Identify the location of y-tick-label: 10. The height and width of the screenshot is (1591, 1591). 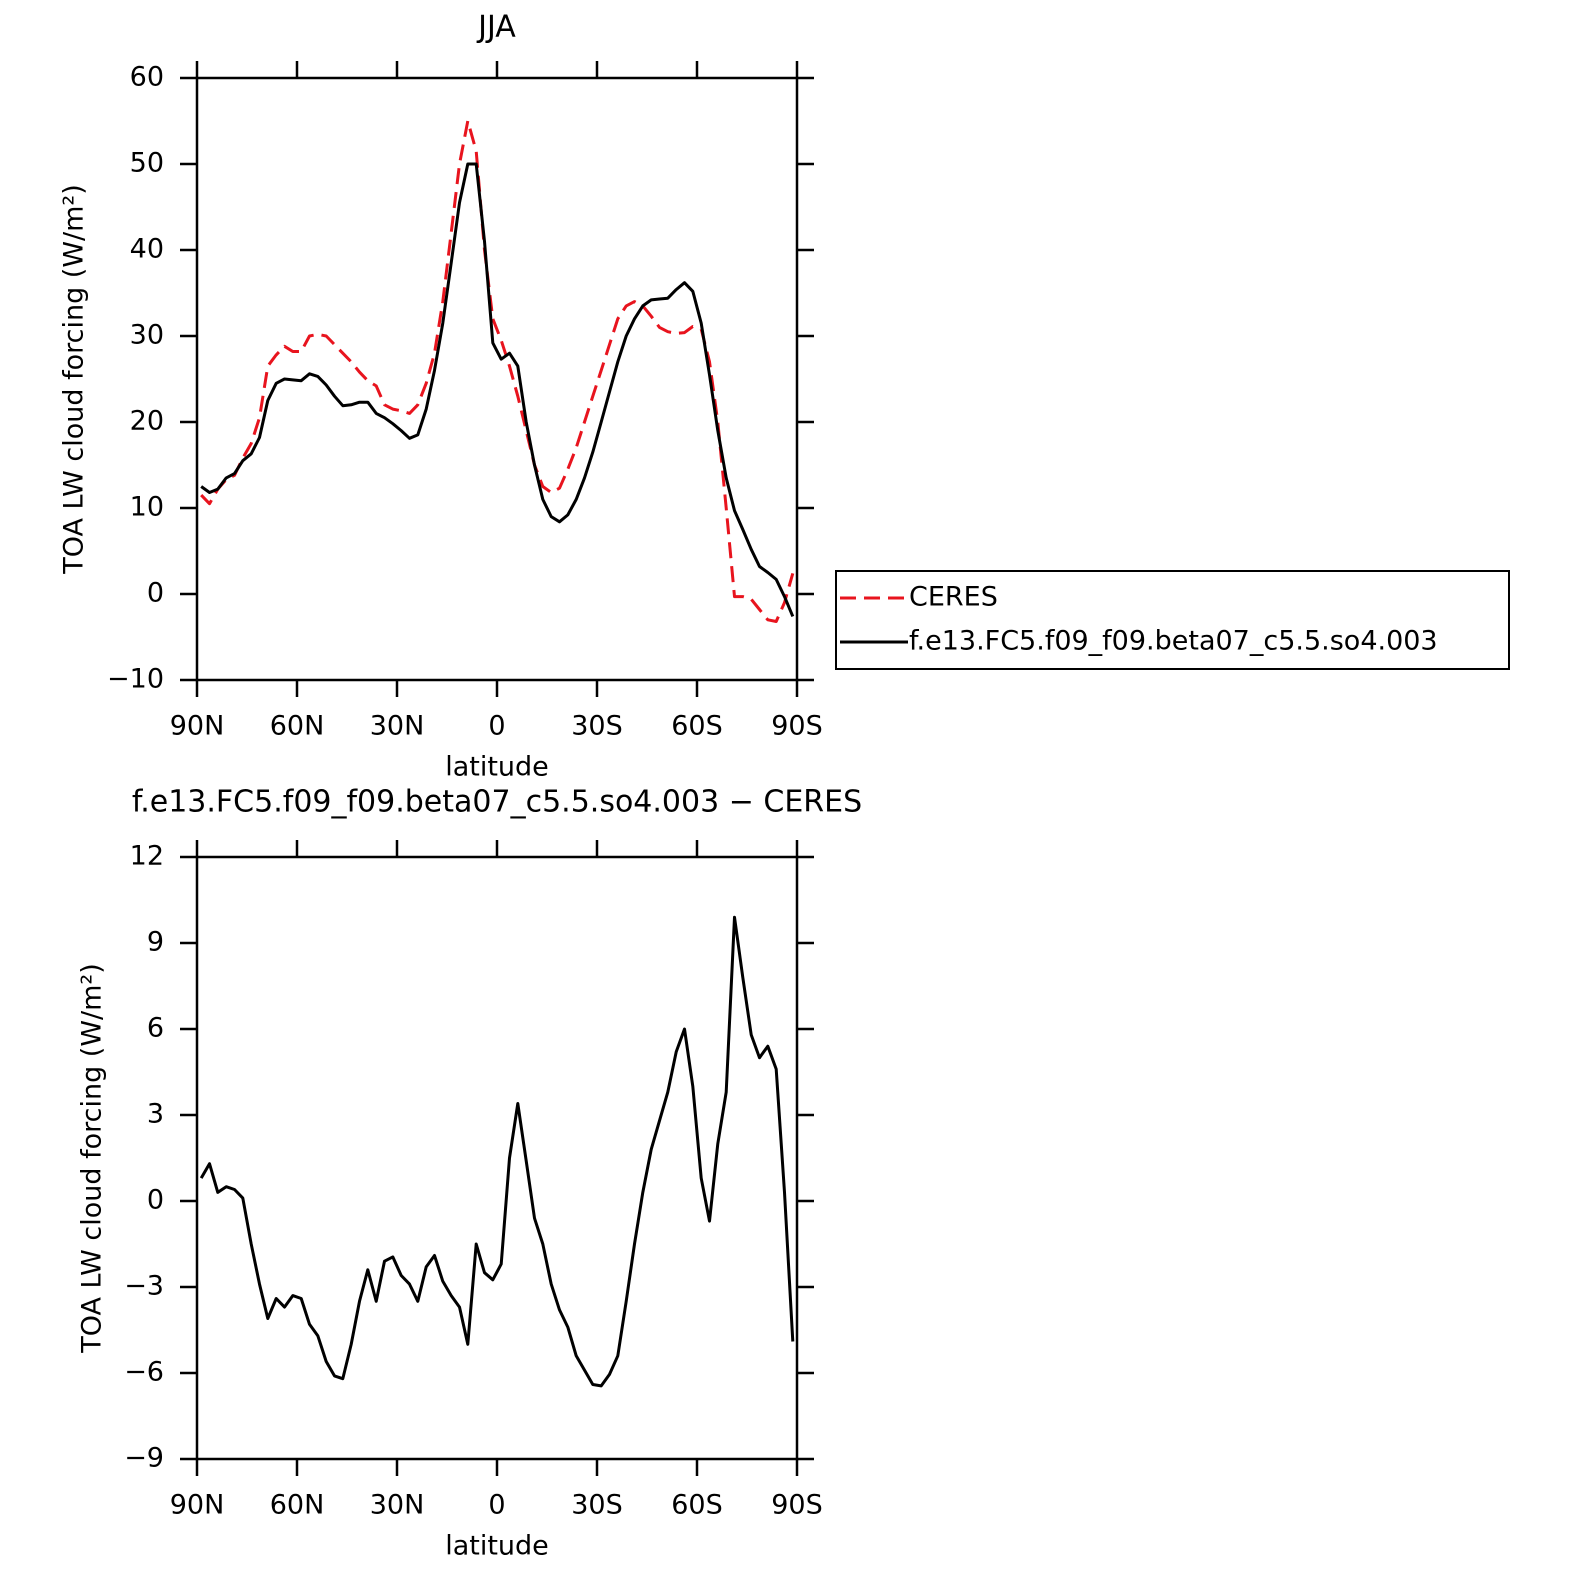
(147, 507).